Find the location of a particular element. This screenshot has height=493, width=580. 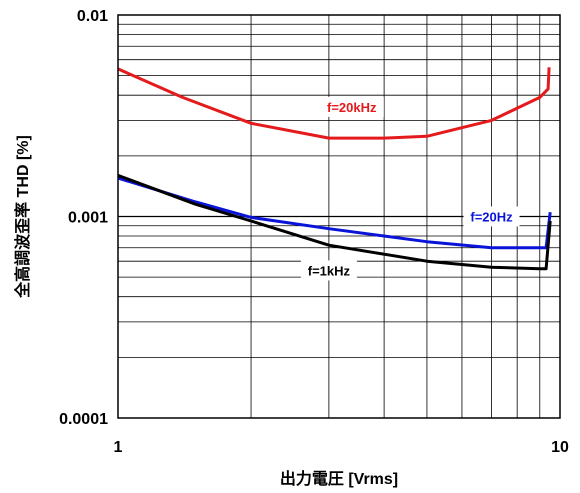

series-labels: f=20kHz f=20Hz f=1kHz is located at coordinates (410, 188).